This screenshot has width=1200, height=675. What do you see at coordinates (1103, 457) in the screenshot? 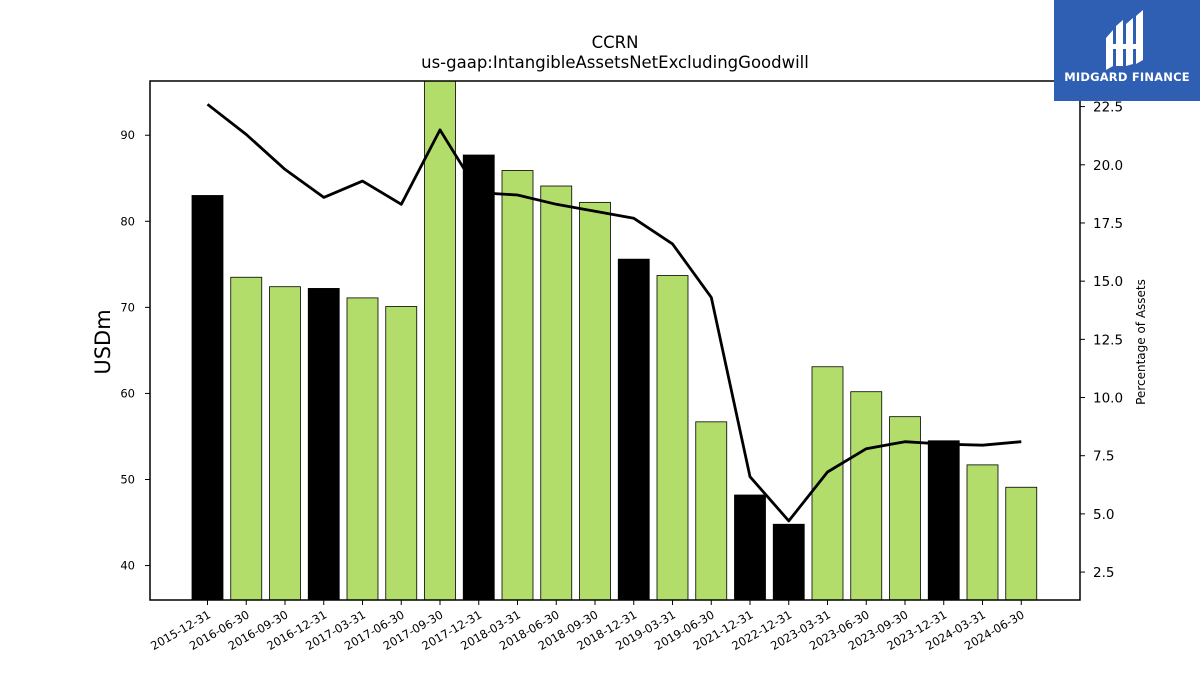
I see `y2-tick-label: 7.5` at bounding box center [1103, 457].